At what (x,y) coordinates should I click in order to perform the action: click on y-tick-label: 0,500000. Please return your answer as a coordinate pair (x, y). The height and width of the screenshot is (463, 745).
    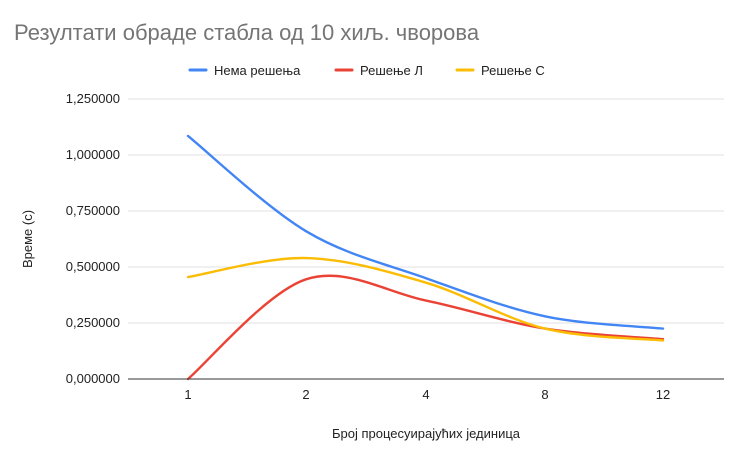
    Looking at the image, I should click on (93, 266).